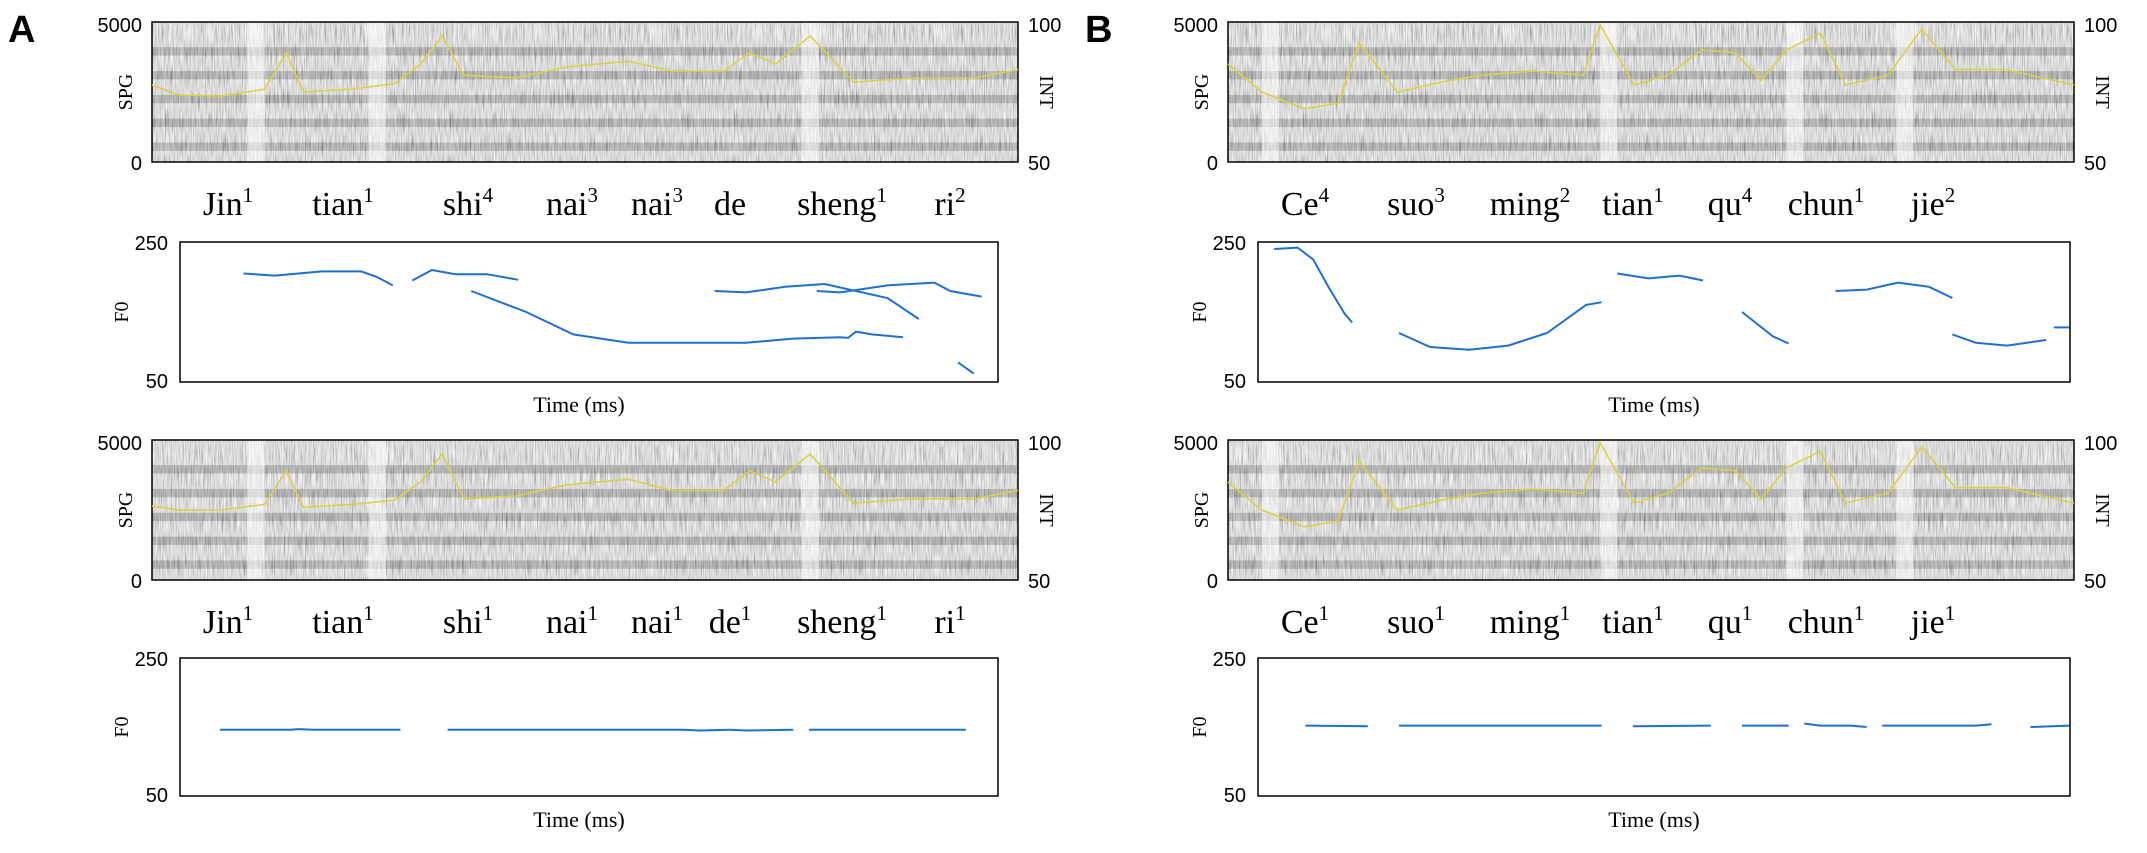 This screenshot has height=853, width=2147. I want to click on syllable-label: Ce4, so click(1305, 203).